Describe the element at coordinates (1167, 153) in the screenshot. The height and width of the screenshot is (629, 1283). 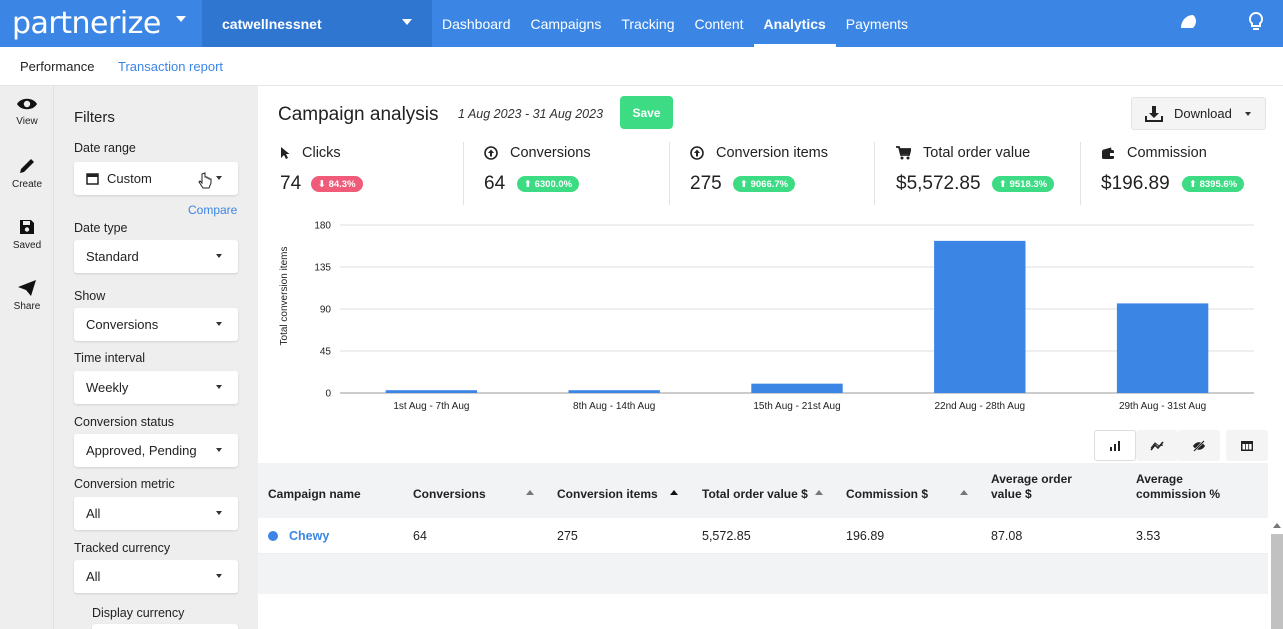
I see `metric-commission-label: Commission` at that location.